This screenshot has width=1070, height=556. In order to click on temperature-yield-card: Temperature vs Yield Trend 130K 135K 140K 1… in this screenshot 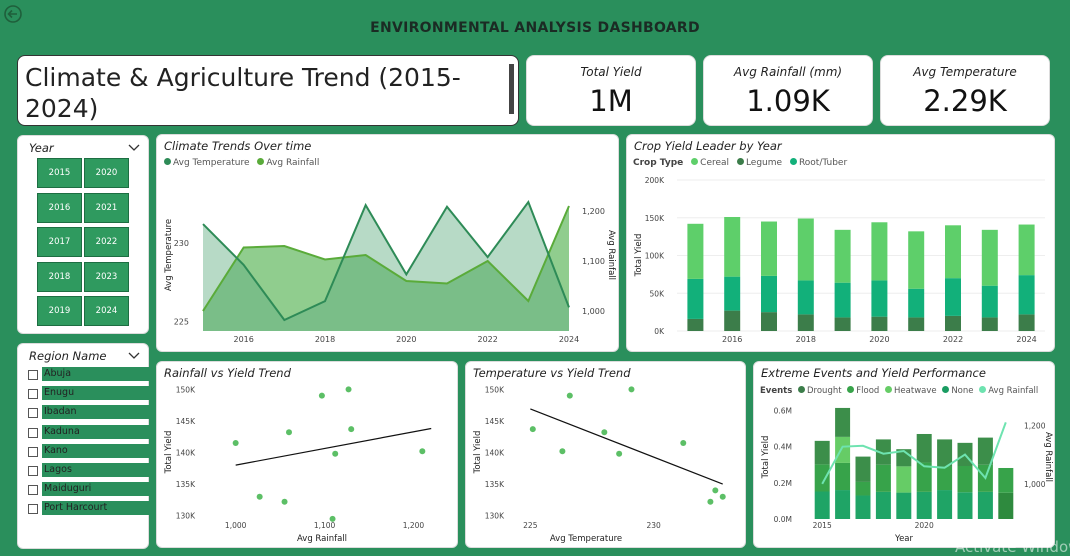, I will do `click(605, 454)`.